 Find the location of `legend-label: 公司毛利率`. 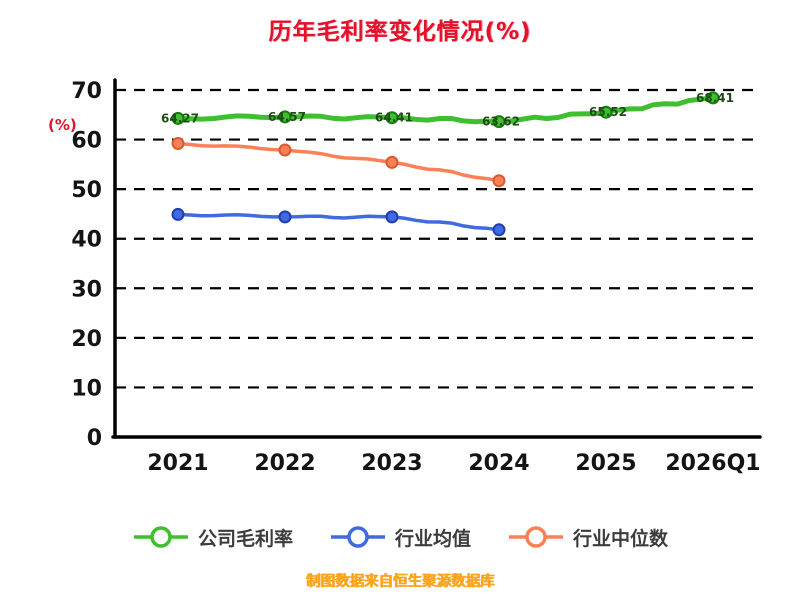

legend-label: 公司毛利率 is located at coordinates (245, 538).